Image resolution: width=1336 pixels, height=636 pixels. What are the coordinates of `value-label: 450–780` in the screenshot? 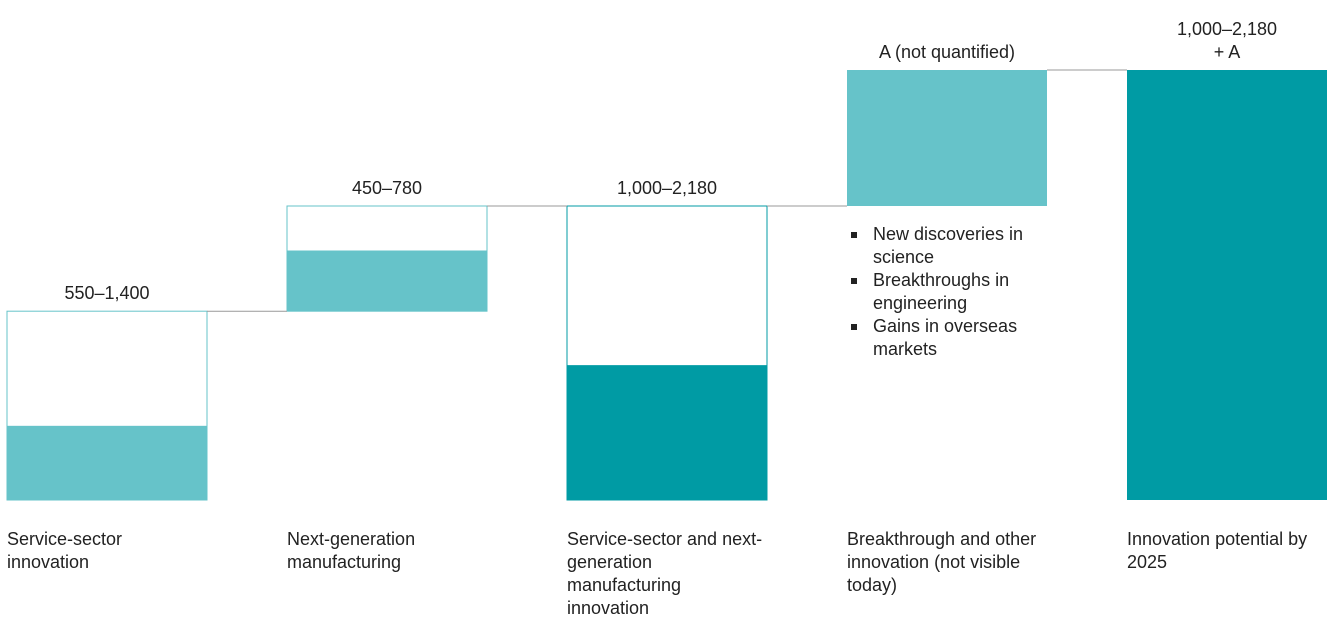 It's located at (387, 188).